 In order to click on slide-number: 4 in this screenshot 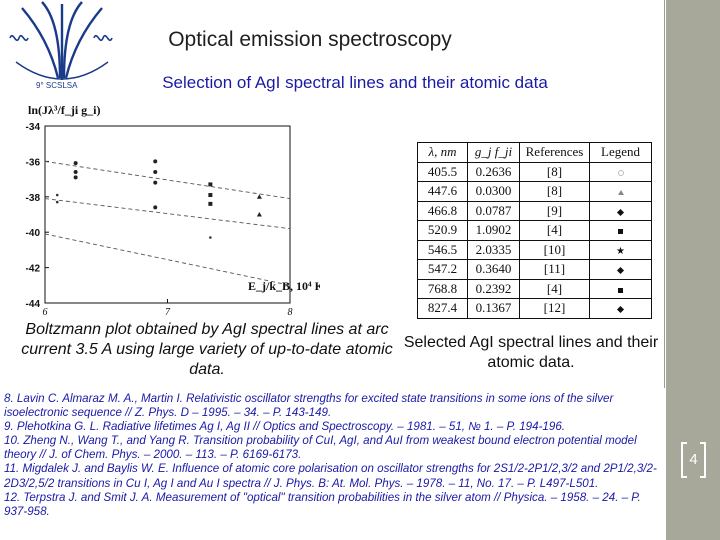, I will do `click(693, 459)`.